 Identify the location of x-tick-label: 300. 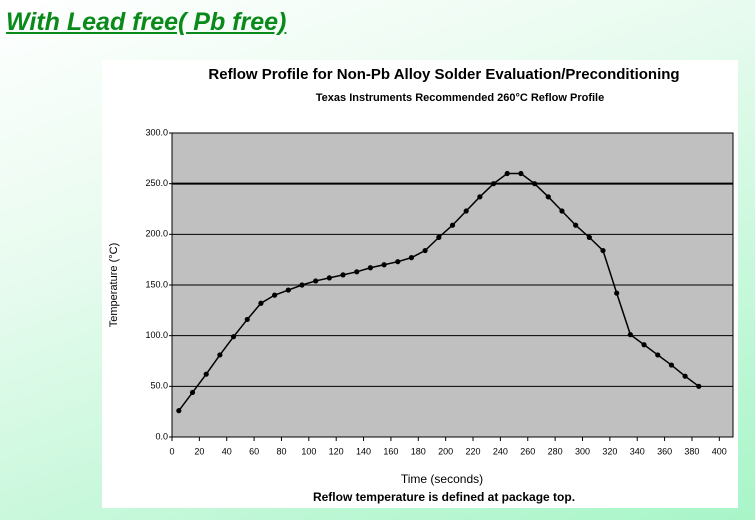
(582, 451).